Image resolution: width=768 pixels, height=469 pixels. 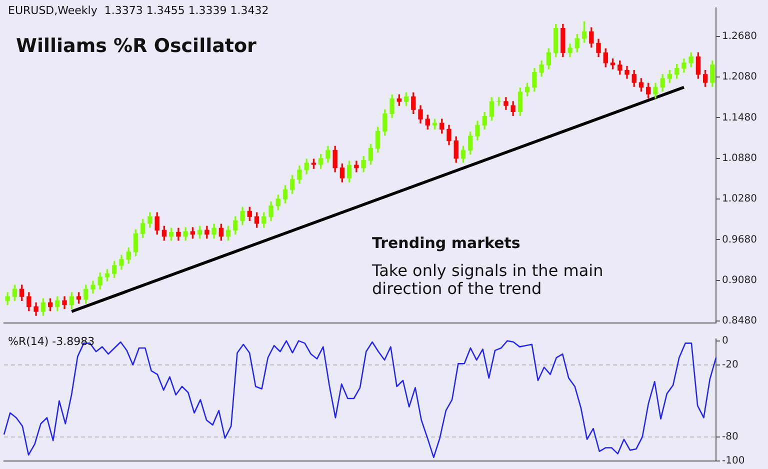 I want to click on y-tick-label: 1.2080, so click(x=739, y=77).